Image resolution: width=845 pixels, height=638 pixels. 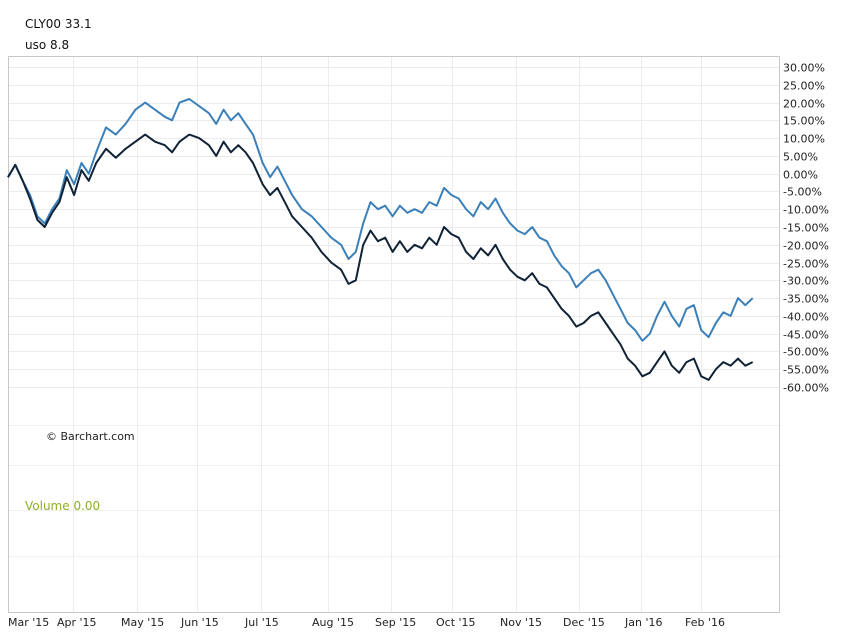 What do you see at coordinates (806, 281) in the screenshot?
I see `y-tick-label: -30.00%` at bounding box center [806, 281].